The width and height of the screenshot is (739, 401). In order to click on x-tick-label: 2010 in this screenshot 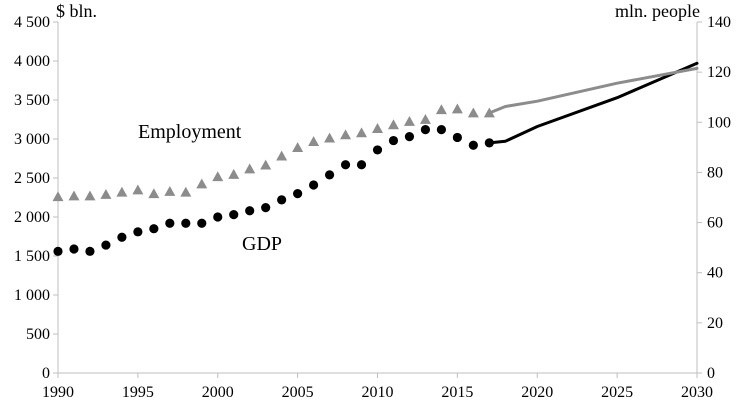, I will do `click(378, 392)`.